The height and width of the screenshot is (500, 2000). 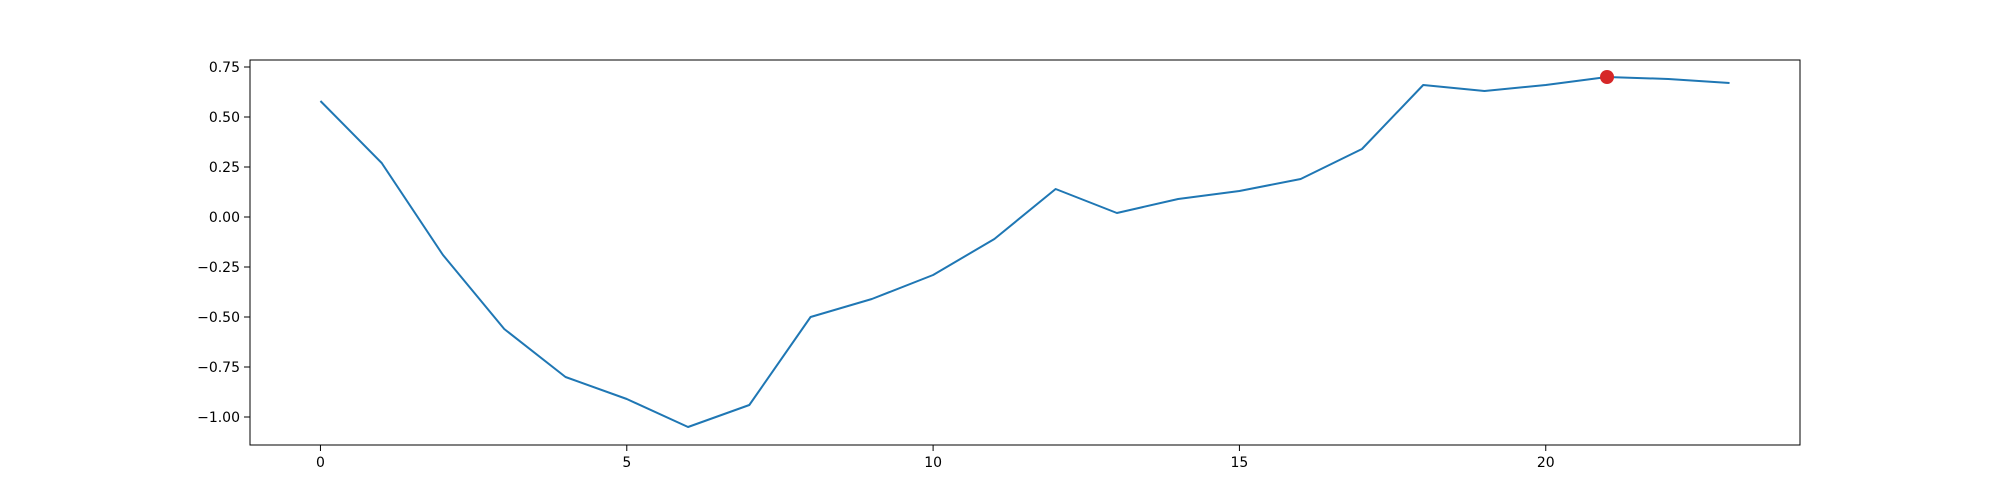 What do you see at coordinates (224, 68) in the screenshot?
I see `y-tick-label: 0.75` at bounding box center [224, 68].